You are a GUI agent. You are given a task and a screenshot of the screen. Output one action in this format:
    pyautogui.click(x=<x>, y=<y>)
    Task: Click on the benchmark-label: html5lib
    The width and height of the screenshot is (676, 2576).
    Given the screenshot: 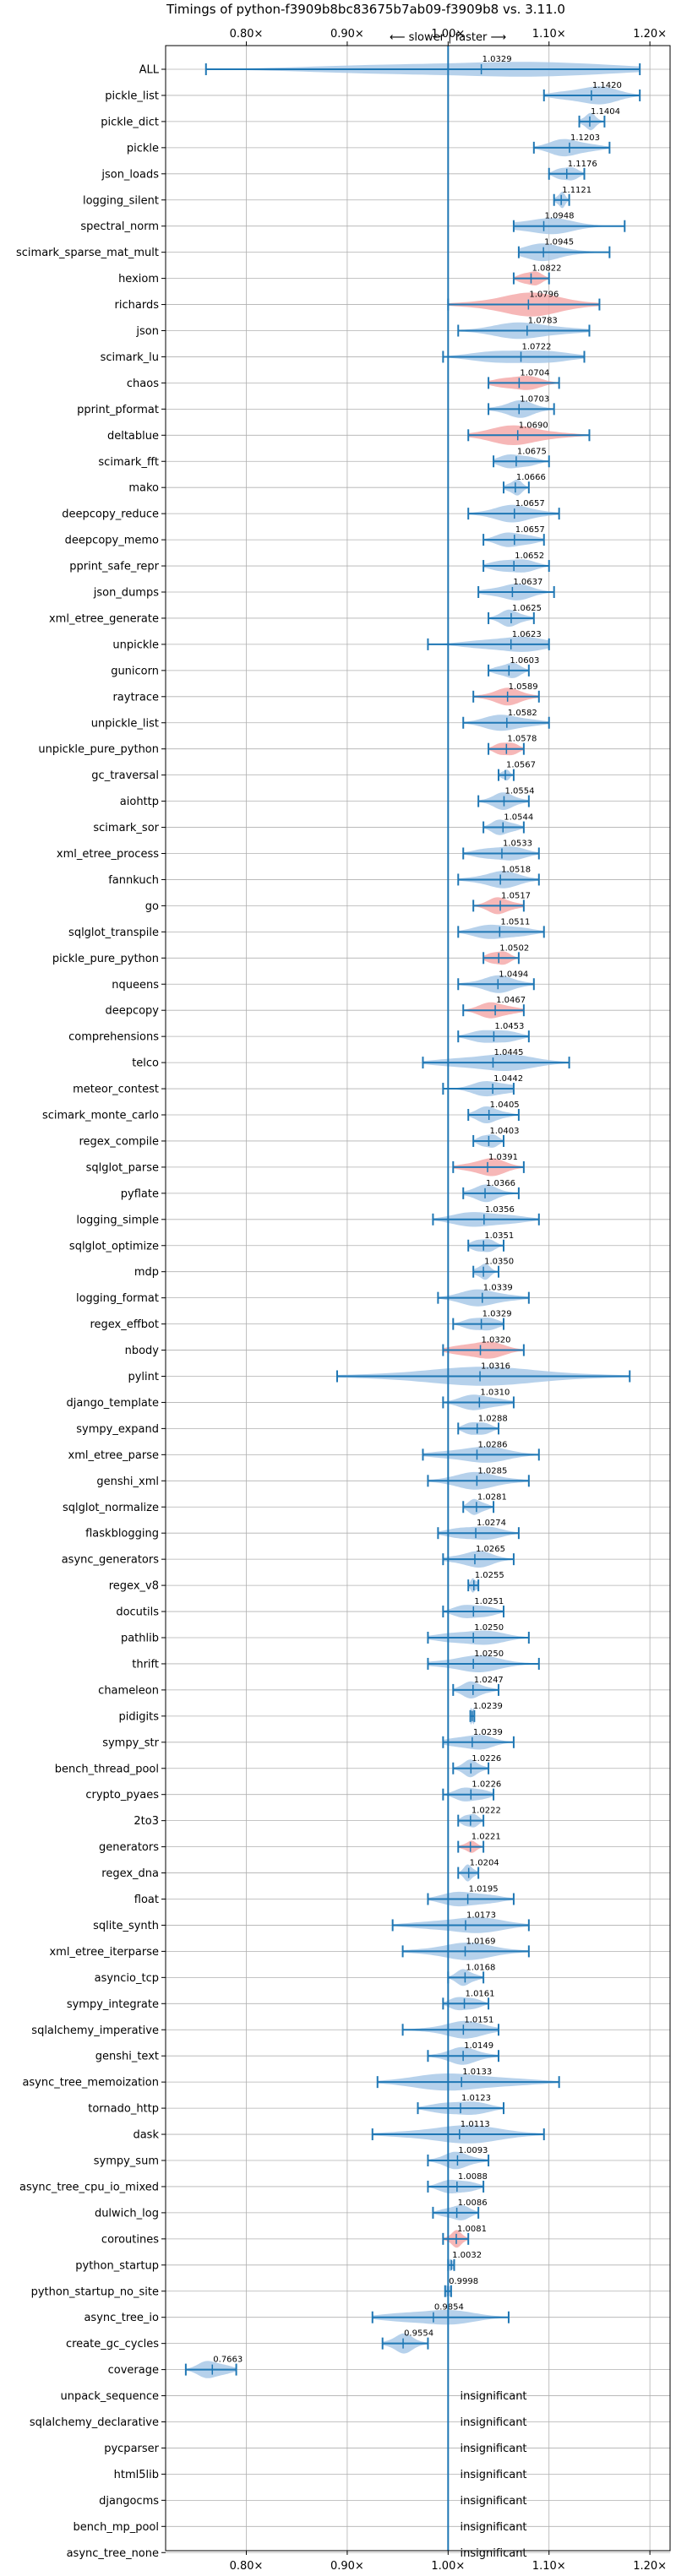 What is the action you would take?
    pyautogui.click(x=136, y=2475)
    